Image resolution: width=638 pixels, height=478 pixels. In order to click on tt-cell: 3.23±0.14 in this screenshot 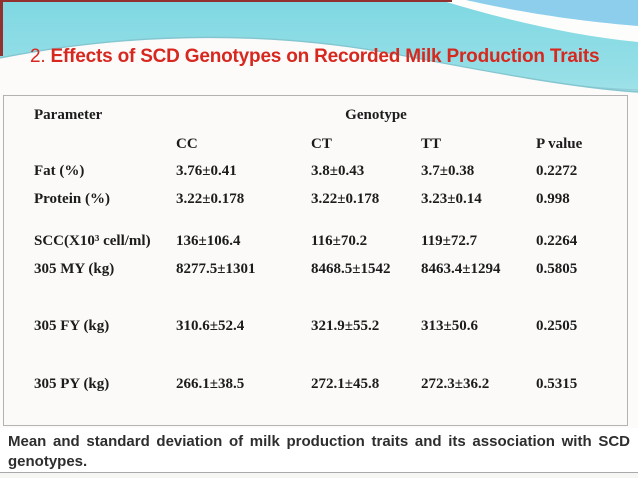, I will do `click(451, 199)`.